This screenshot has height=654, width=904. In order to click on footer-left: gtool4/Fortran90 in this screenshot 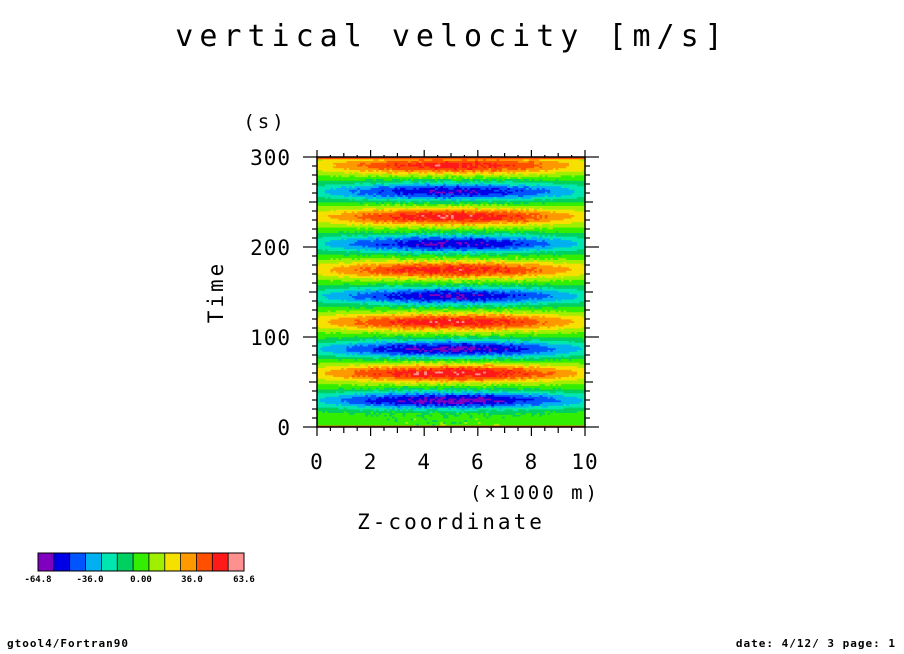, I will do `click(68, 643)`.